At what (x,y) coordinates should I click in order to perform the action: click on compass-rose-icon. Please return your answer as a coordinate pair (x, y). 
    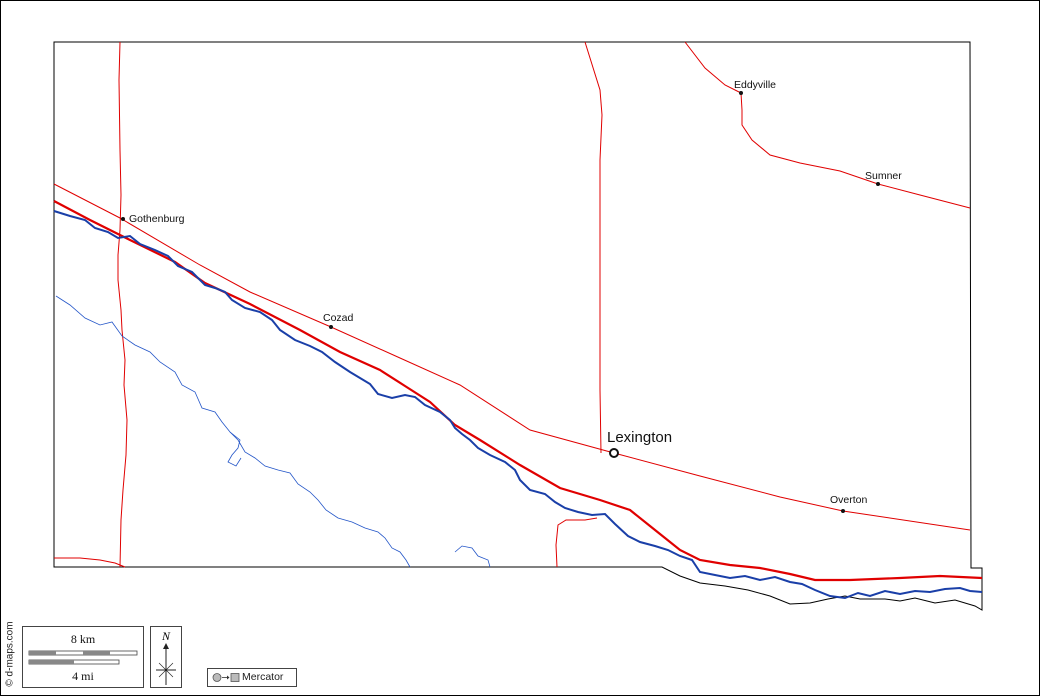
    Looking at the image, I should click on (166, 664).